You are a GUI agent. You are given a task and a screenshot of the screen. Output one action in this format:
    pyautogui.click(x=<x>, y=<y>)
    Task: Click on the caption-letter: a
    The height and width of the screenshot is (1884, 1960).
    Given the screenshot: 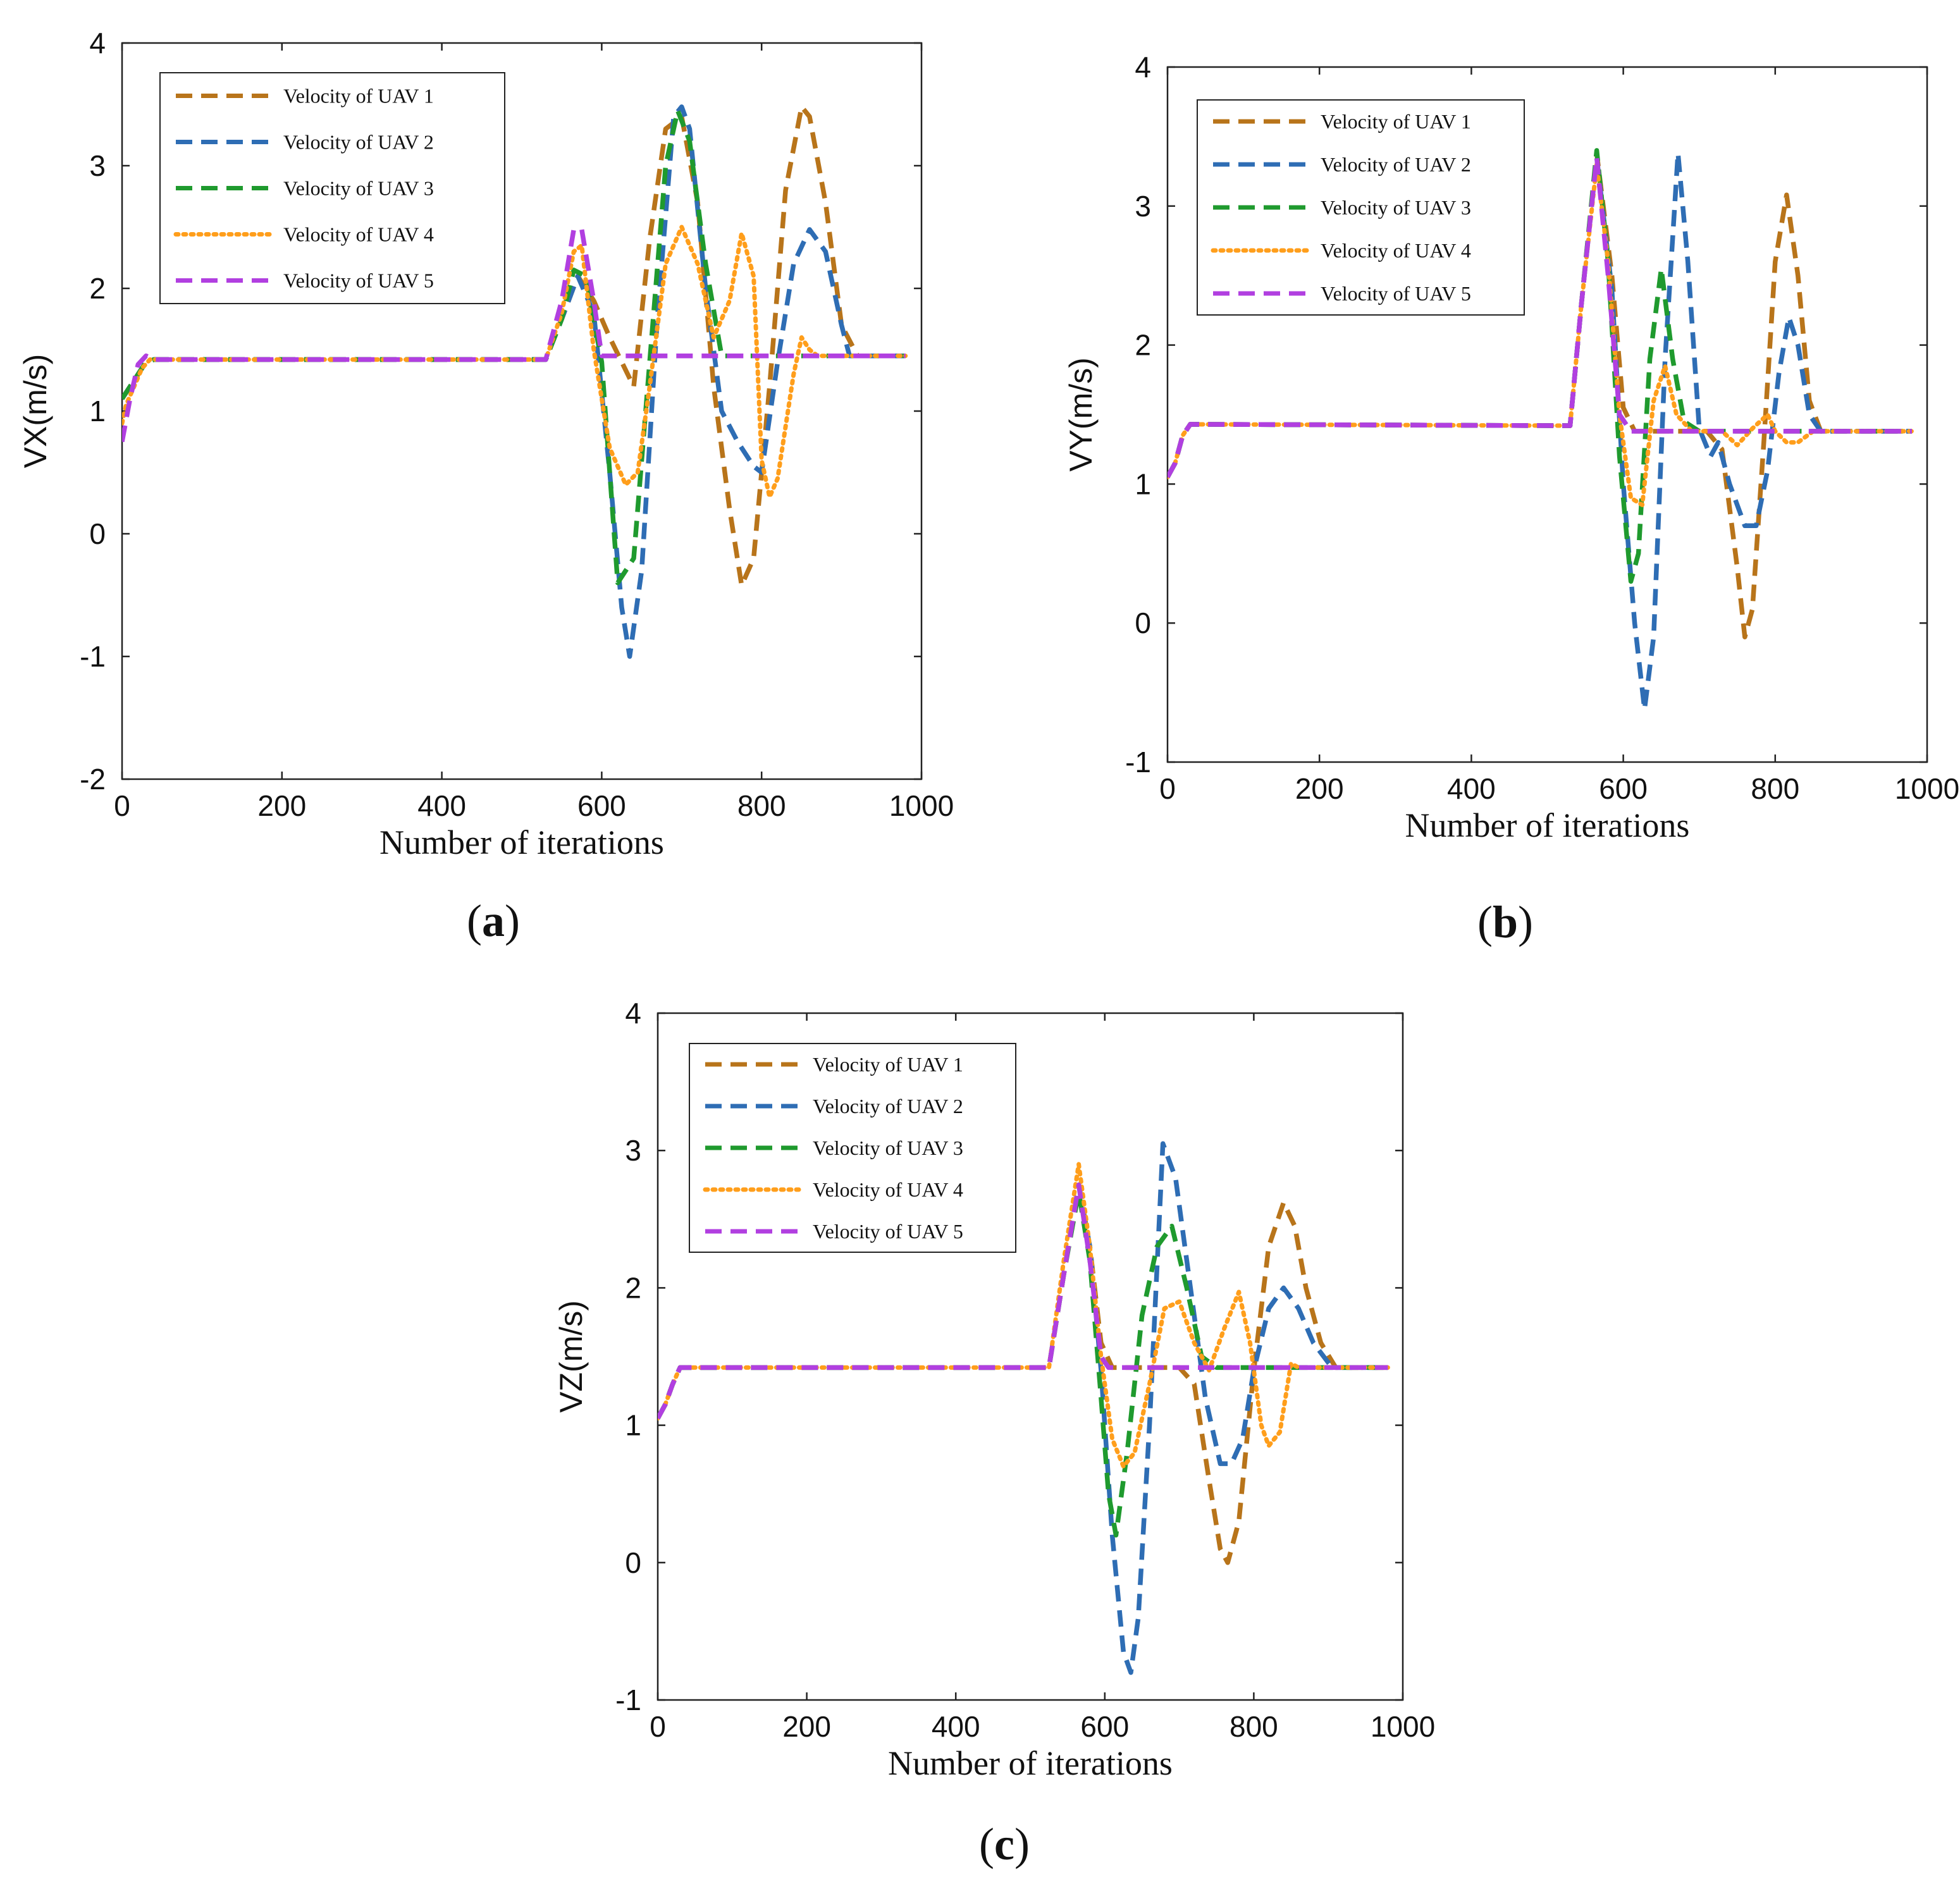 What is the action you would take?
    pyautogui.click(x=493, y=921)
    